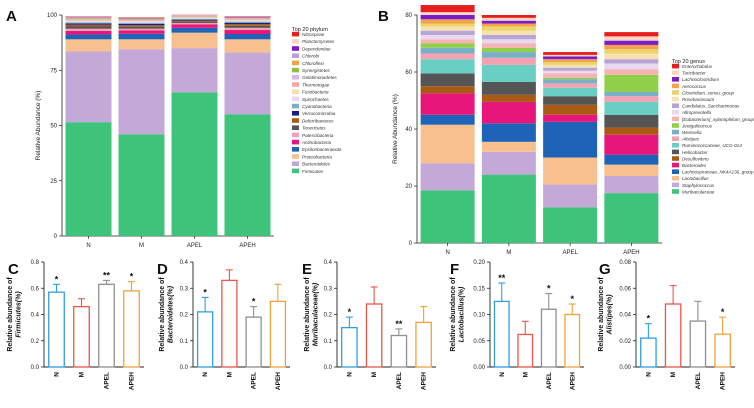 The image size is (754, 408). I want to click on legend-swatch-cyanobacteria, so click(295, 106).